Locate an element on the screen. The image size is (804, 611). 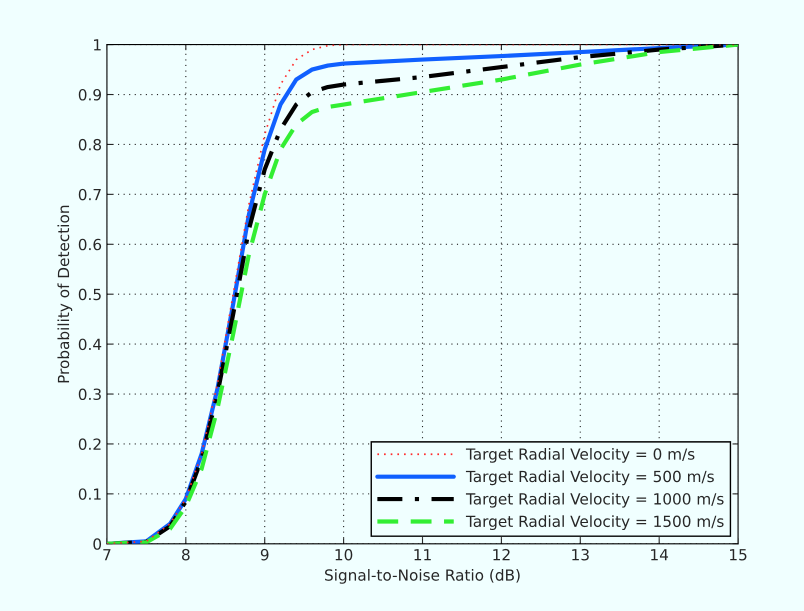
x-tick-label: 8 is located at coordinates (186, 554).